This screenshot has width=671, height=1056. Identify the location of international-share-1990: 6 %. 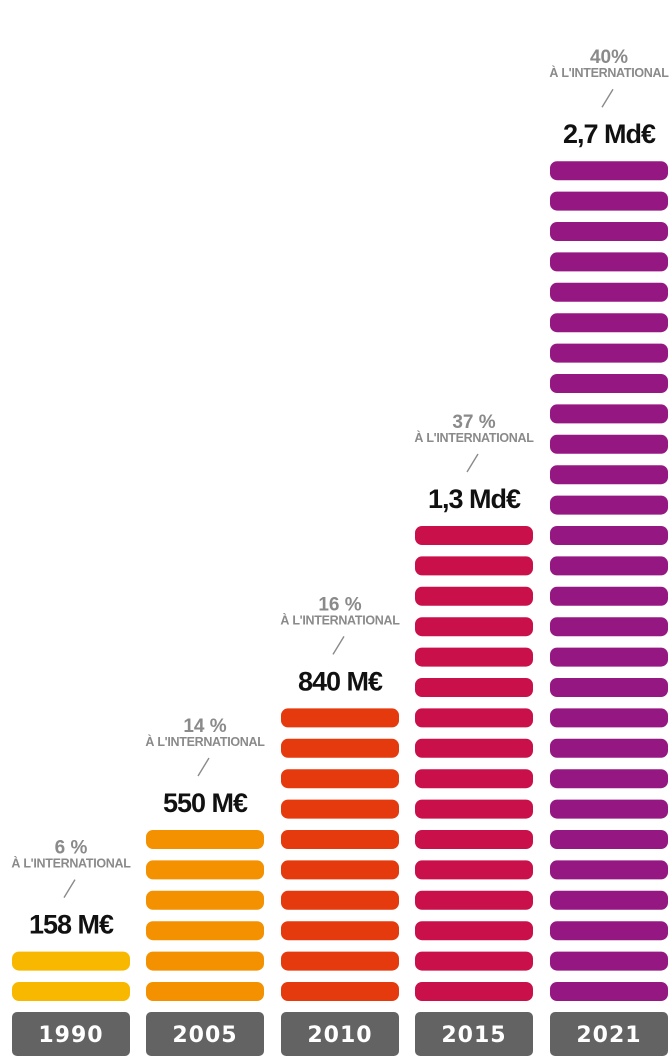
(71, 848).